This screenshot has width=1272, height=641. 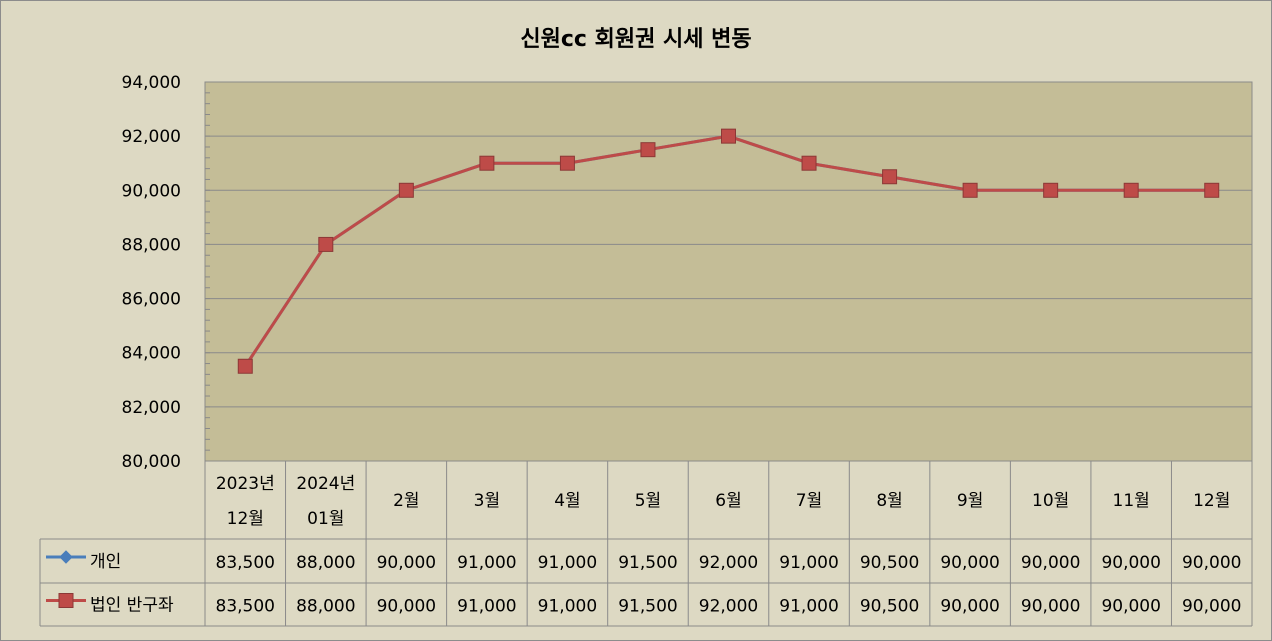 I want to click on y-tick-label: 92,000, so click(x=151, y=137).